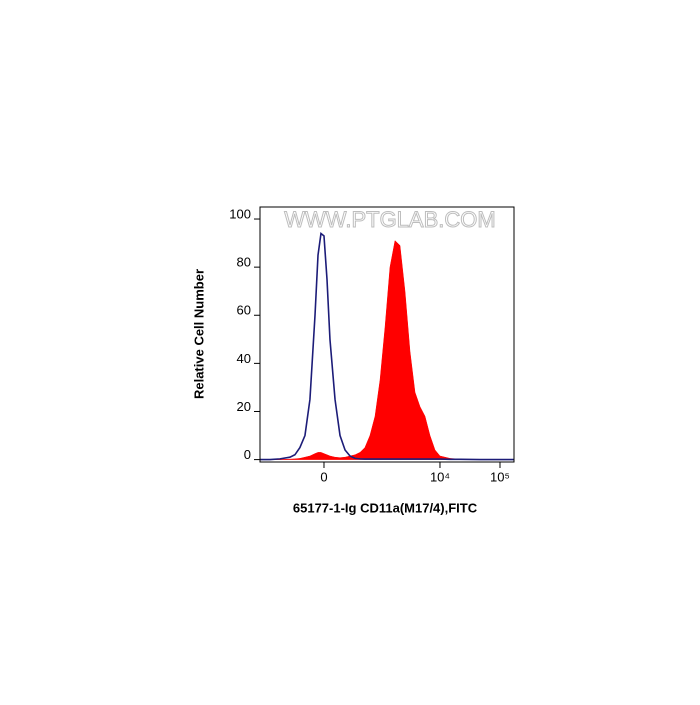 The image size is (700, 705). Describe the element at coordinates (247, 454) in the screenshot. I see `y-tick-label: 0` at that location.